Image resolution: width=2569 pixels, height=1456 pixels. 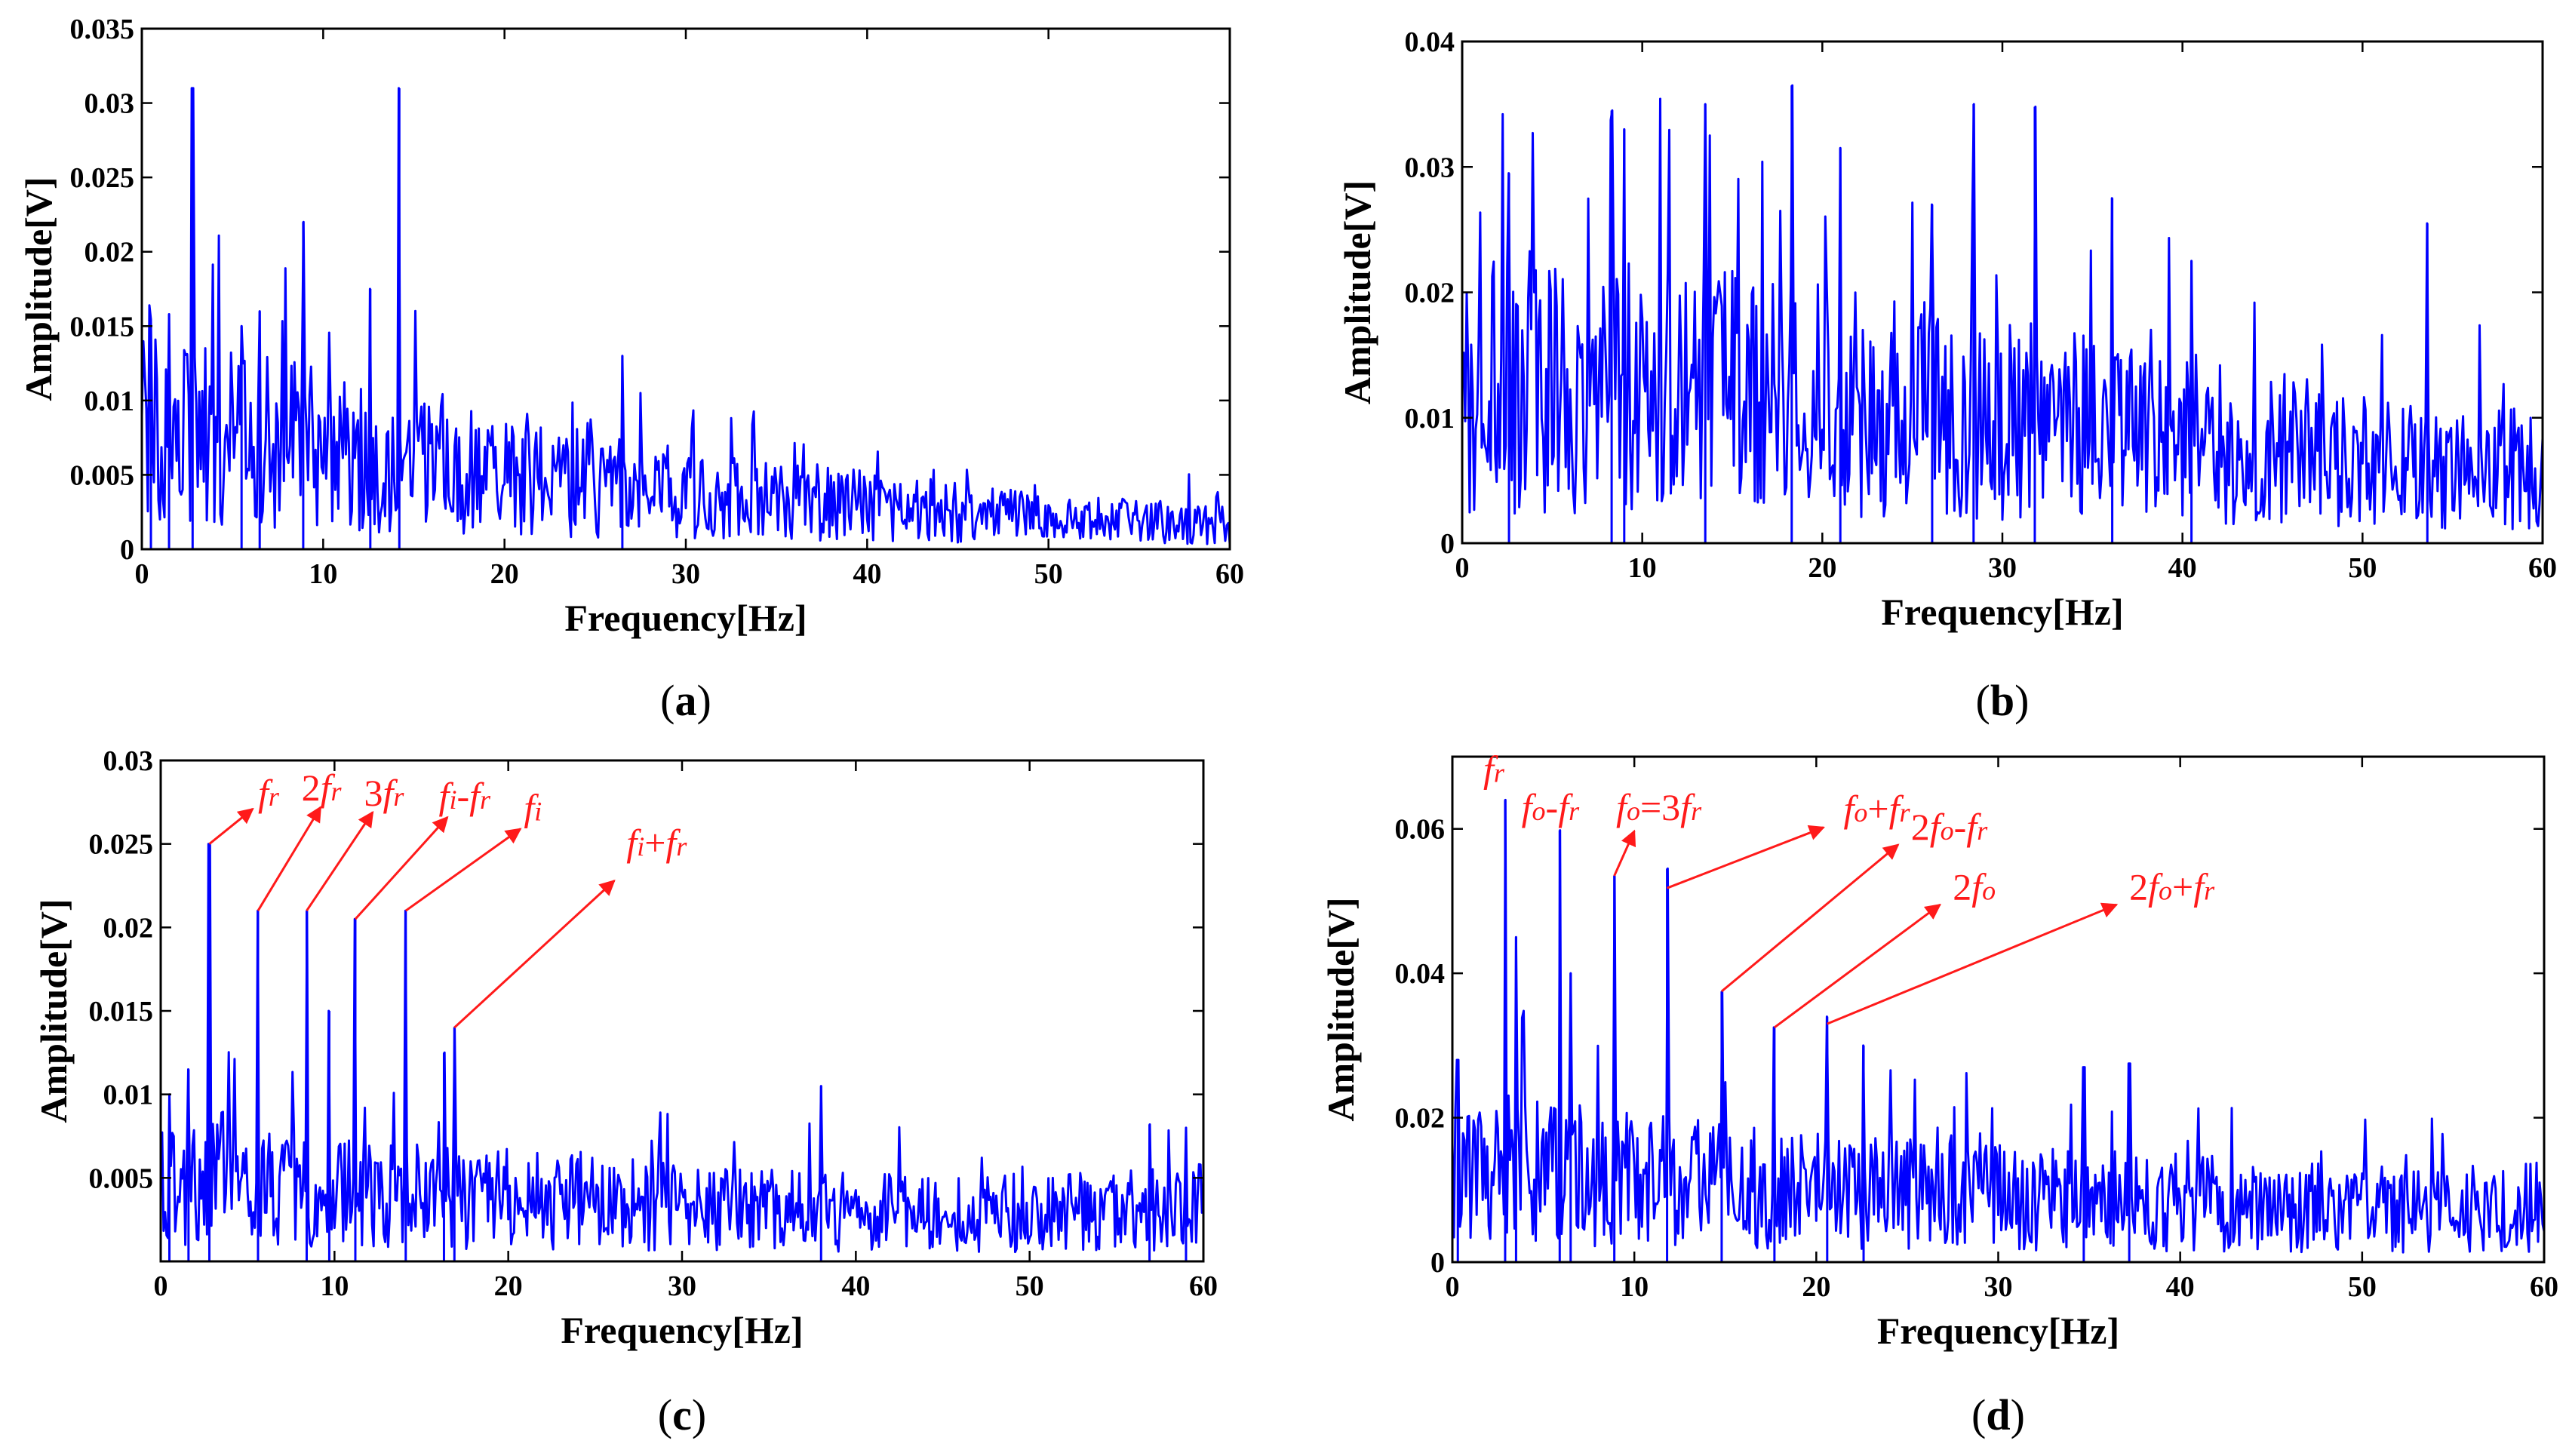 I want to click on x-tick-label-d: 50, so click(x=2363, y=1287).